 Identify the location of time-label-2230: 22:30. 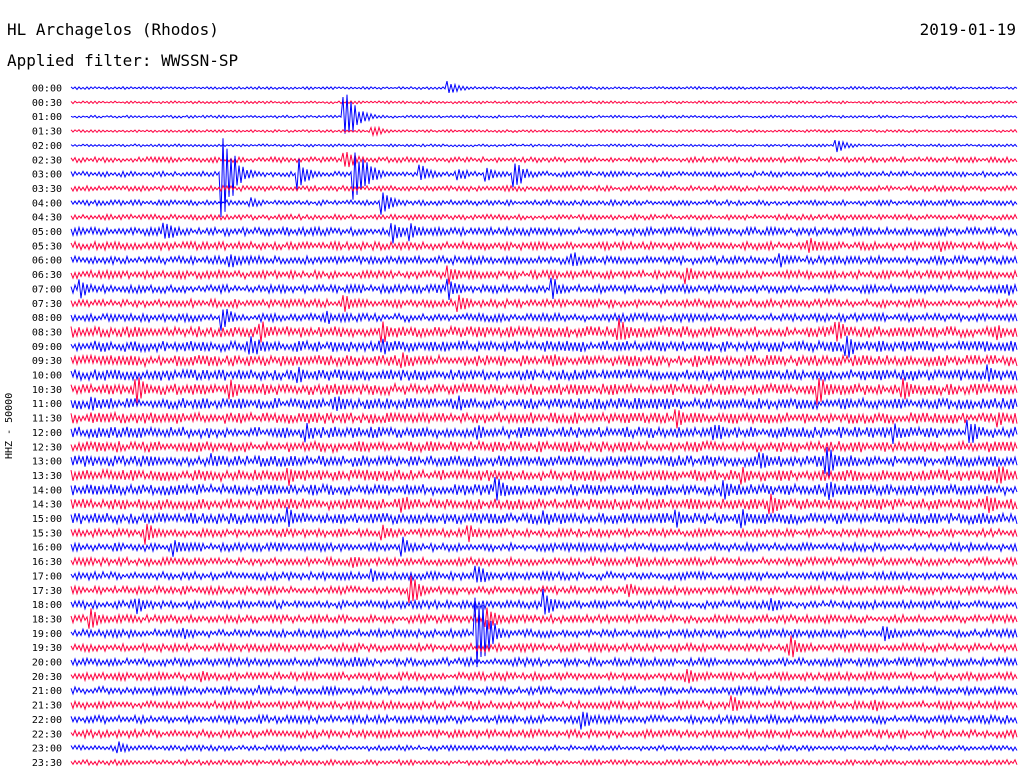
(47, 734).